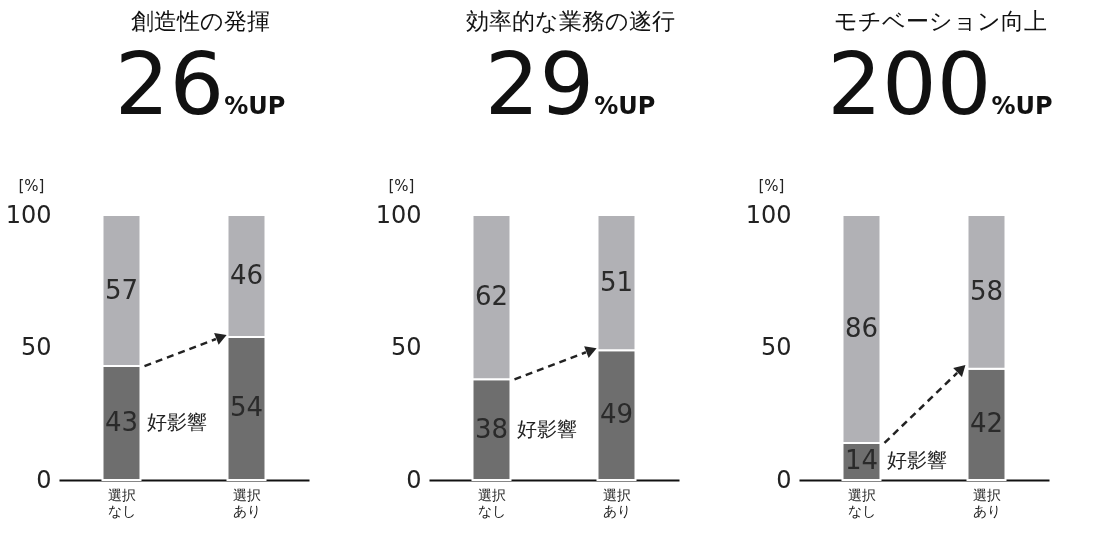 This screenshot has height=539, width=1110. I want to click on data-label: 46, so click(246, 274).